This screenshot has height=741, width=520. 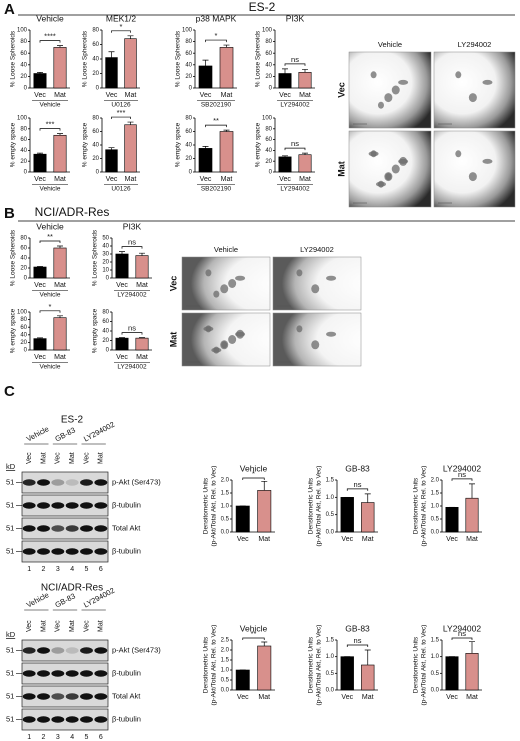 I want to click on lane-number: 3, so click(x=58, y=569).